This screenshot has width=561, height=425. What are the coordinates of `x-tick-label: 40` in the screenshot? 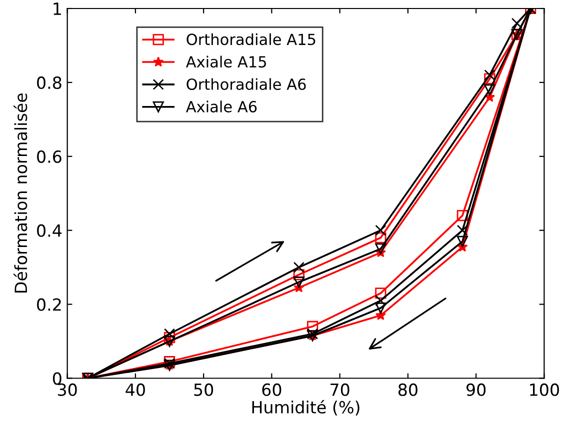 It's located at (135, 389).